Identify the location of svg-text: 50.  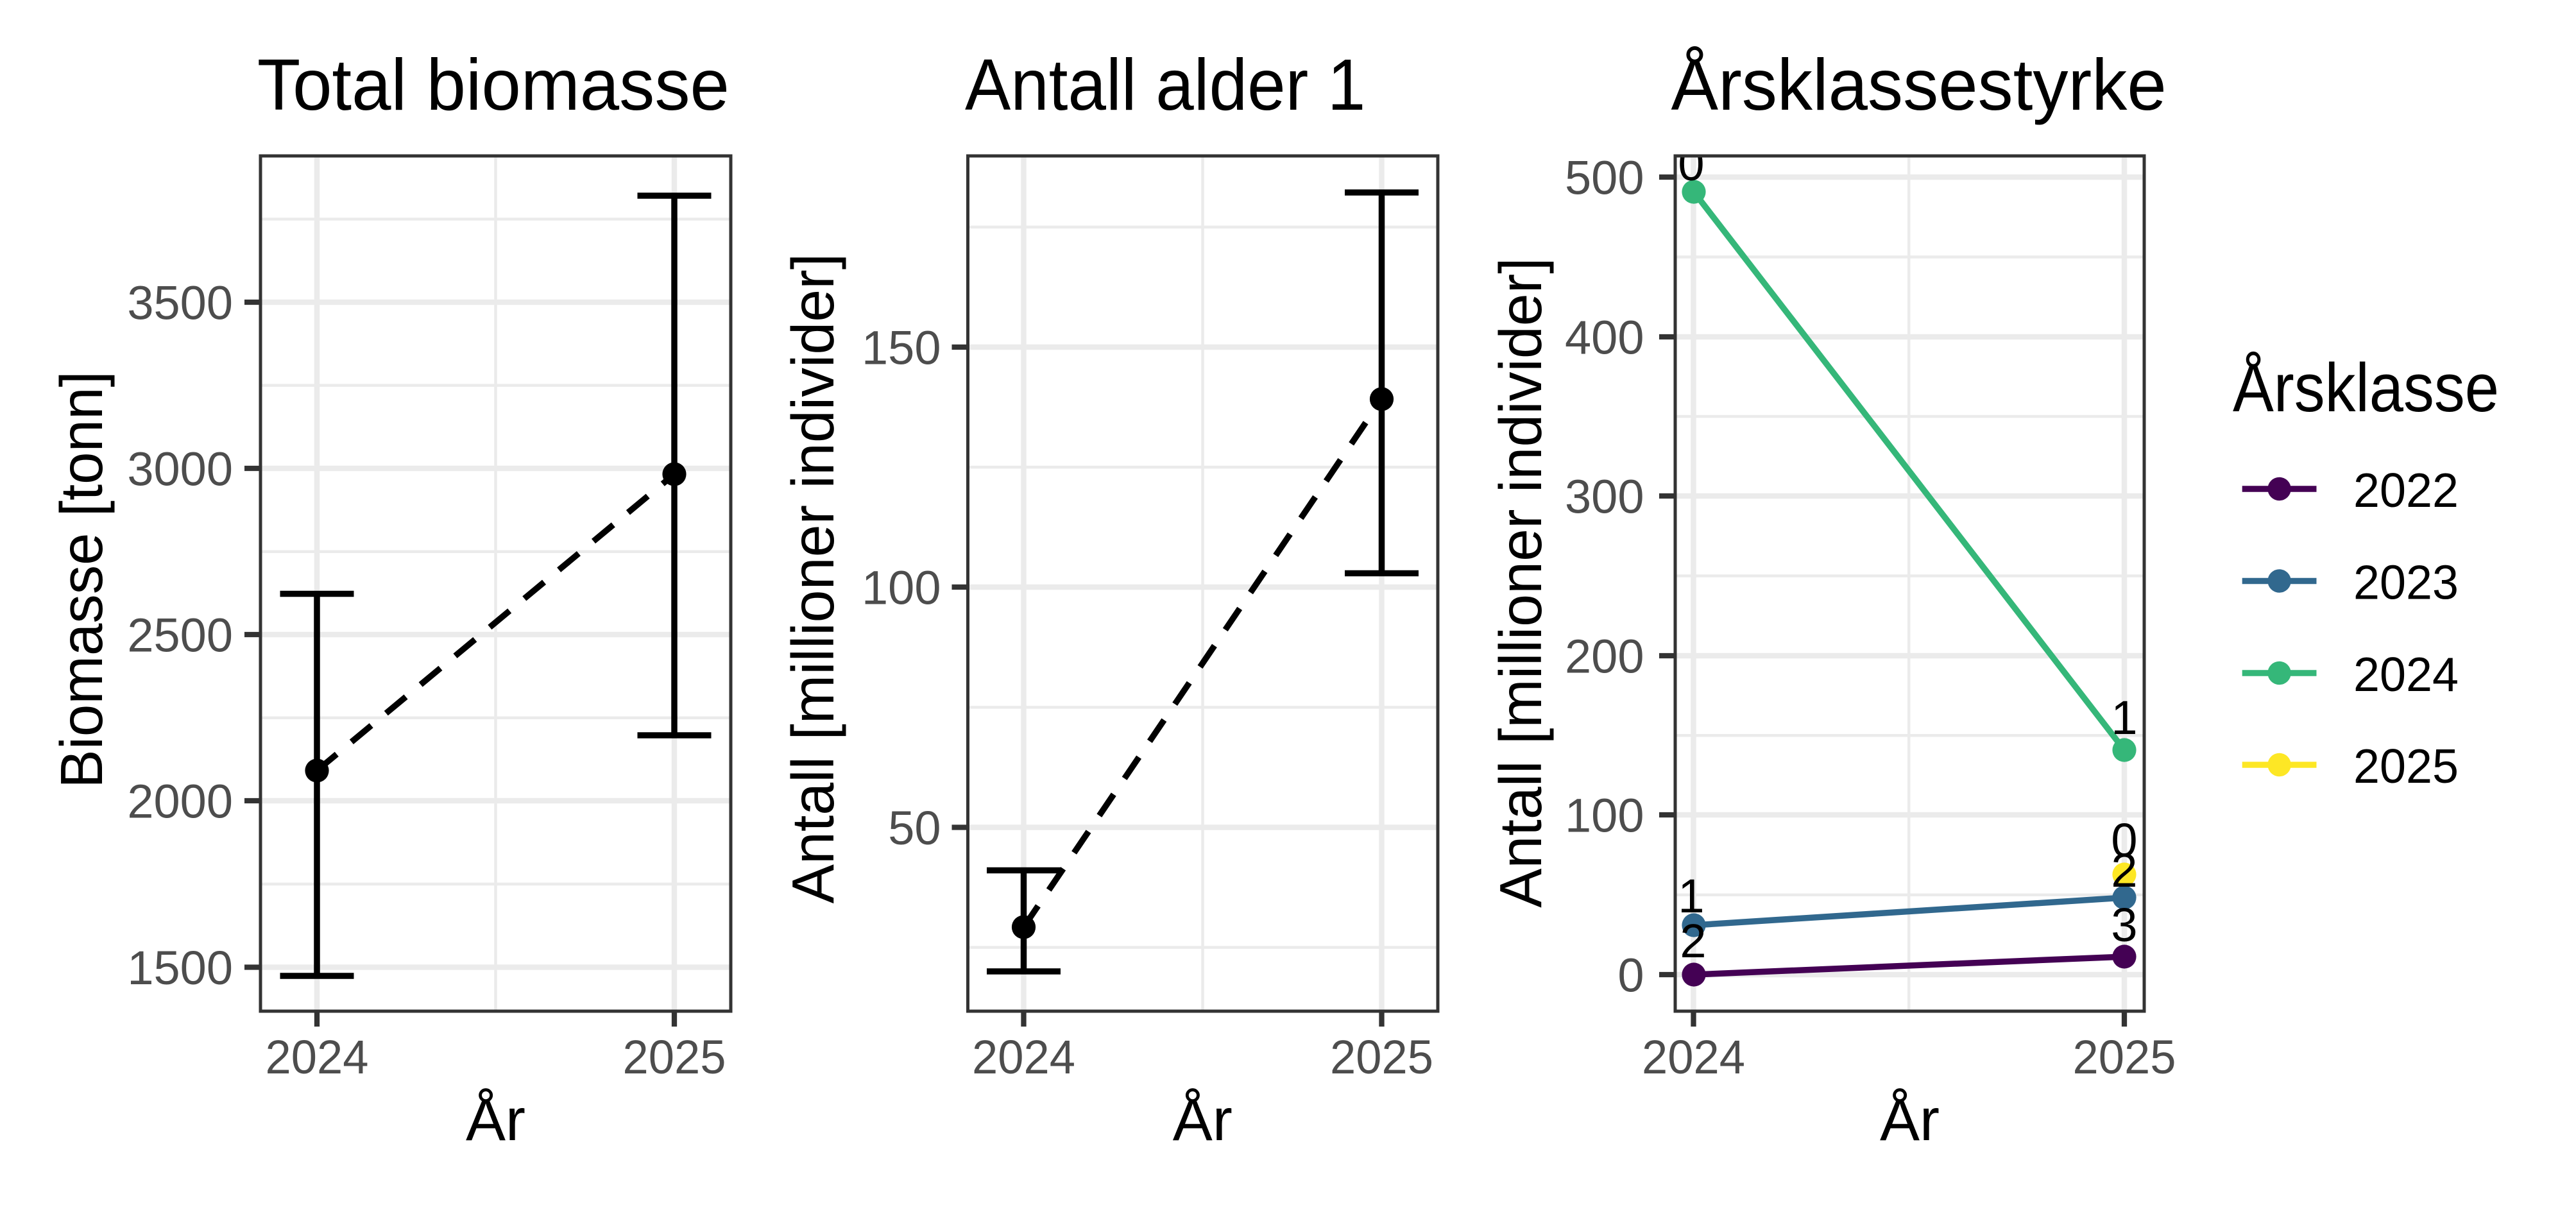
(915, 828).